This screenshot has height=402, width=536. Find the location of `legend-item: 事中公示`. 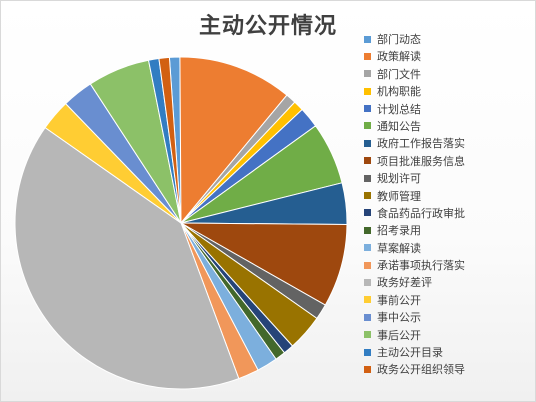

legend-item: 事中公示 is located at coordinates (449, 317).